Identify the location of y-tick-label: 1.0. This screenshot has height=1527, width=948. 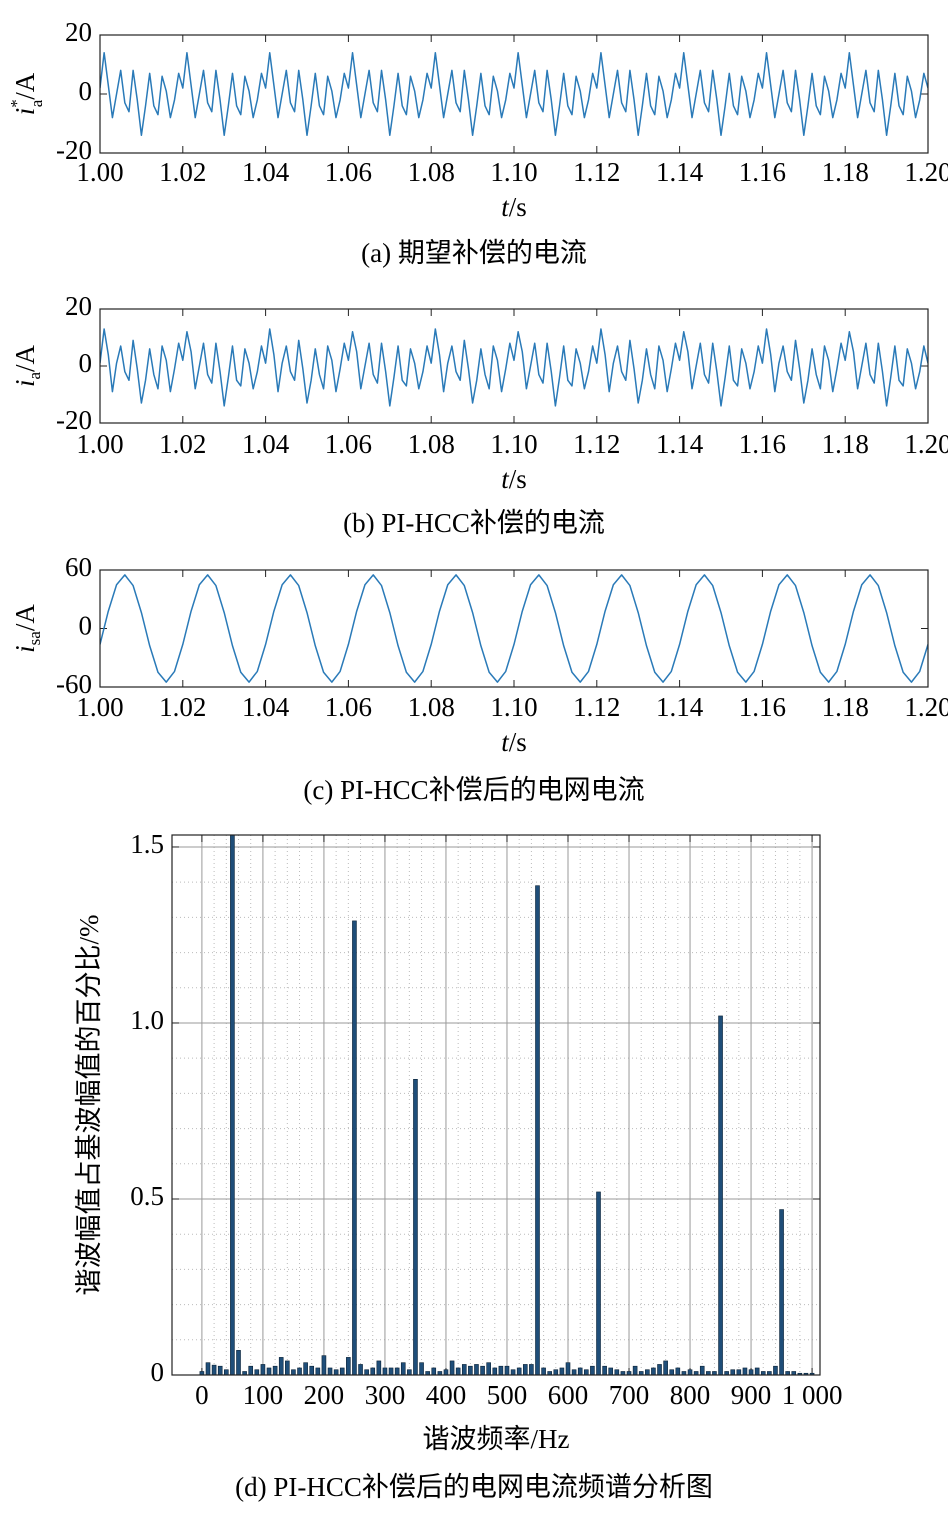
(147, 1020).